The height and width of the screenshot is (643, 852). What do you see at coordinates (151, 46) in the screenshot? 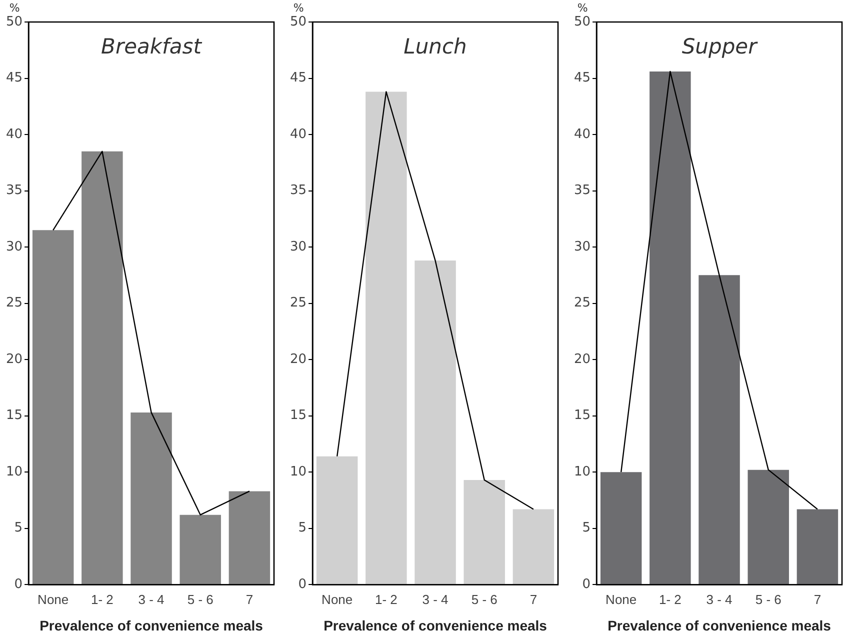
I see `text: Breakfast` at bounding box center [151, 46].